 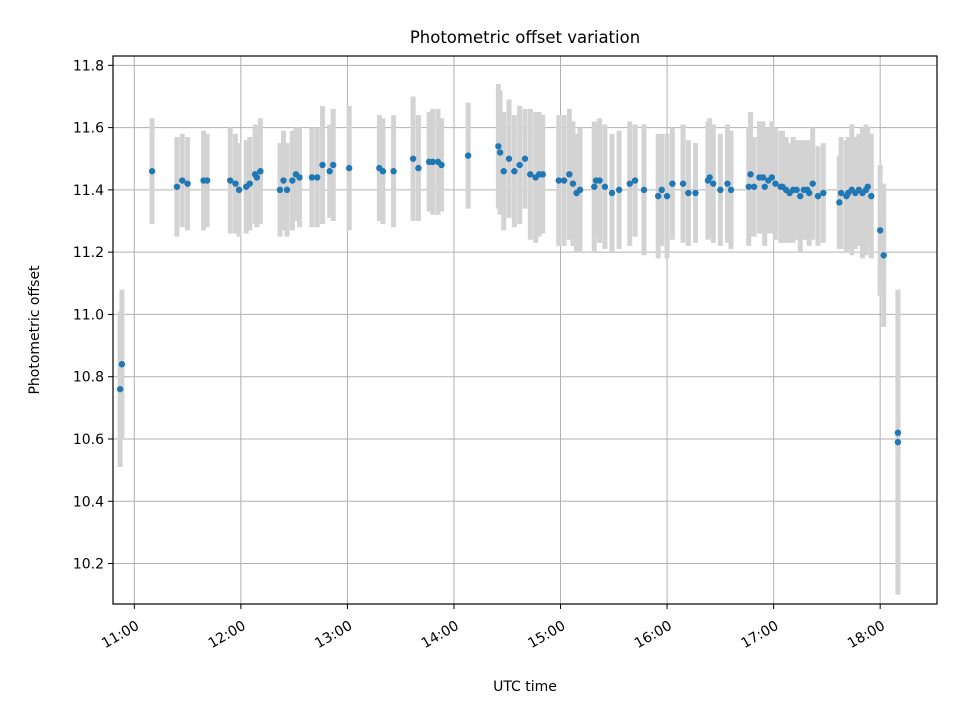 I want to click on y-axis-label: Photometric offset, so click(x=35, y=330).